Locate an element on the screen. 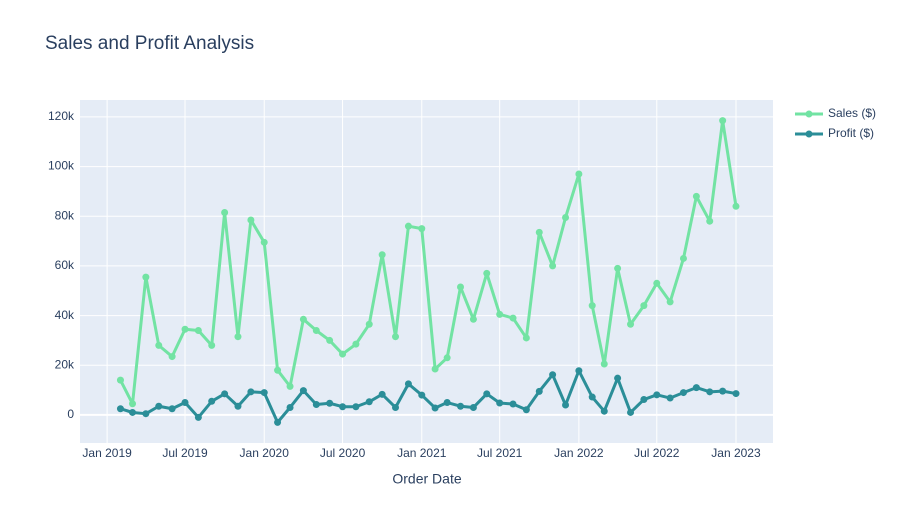 The width and height of the screenshot is (900, 525). x-tick-label: Jan 2023 is located at coordinates (736, 453).